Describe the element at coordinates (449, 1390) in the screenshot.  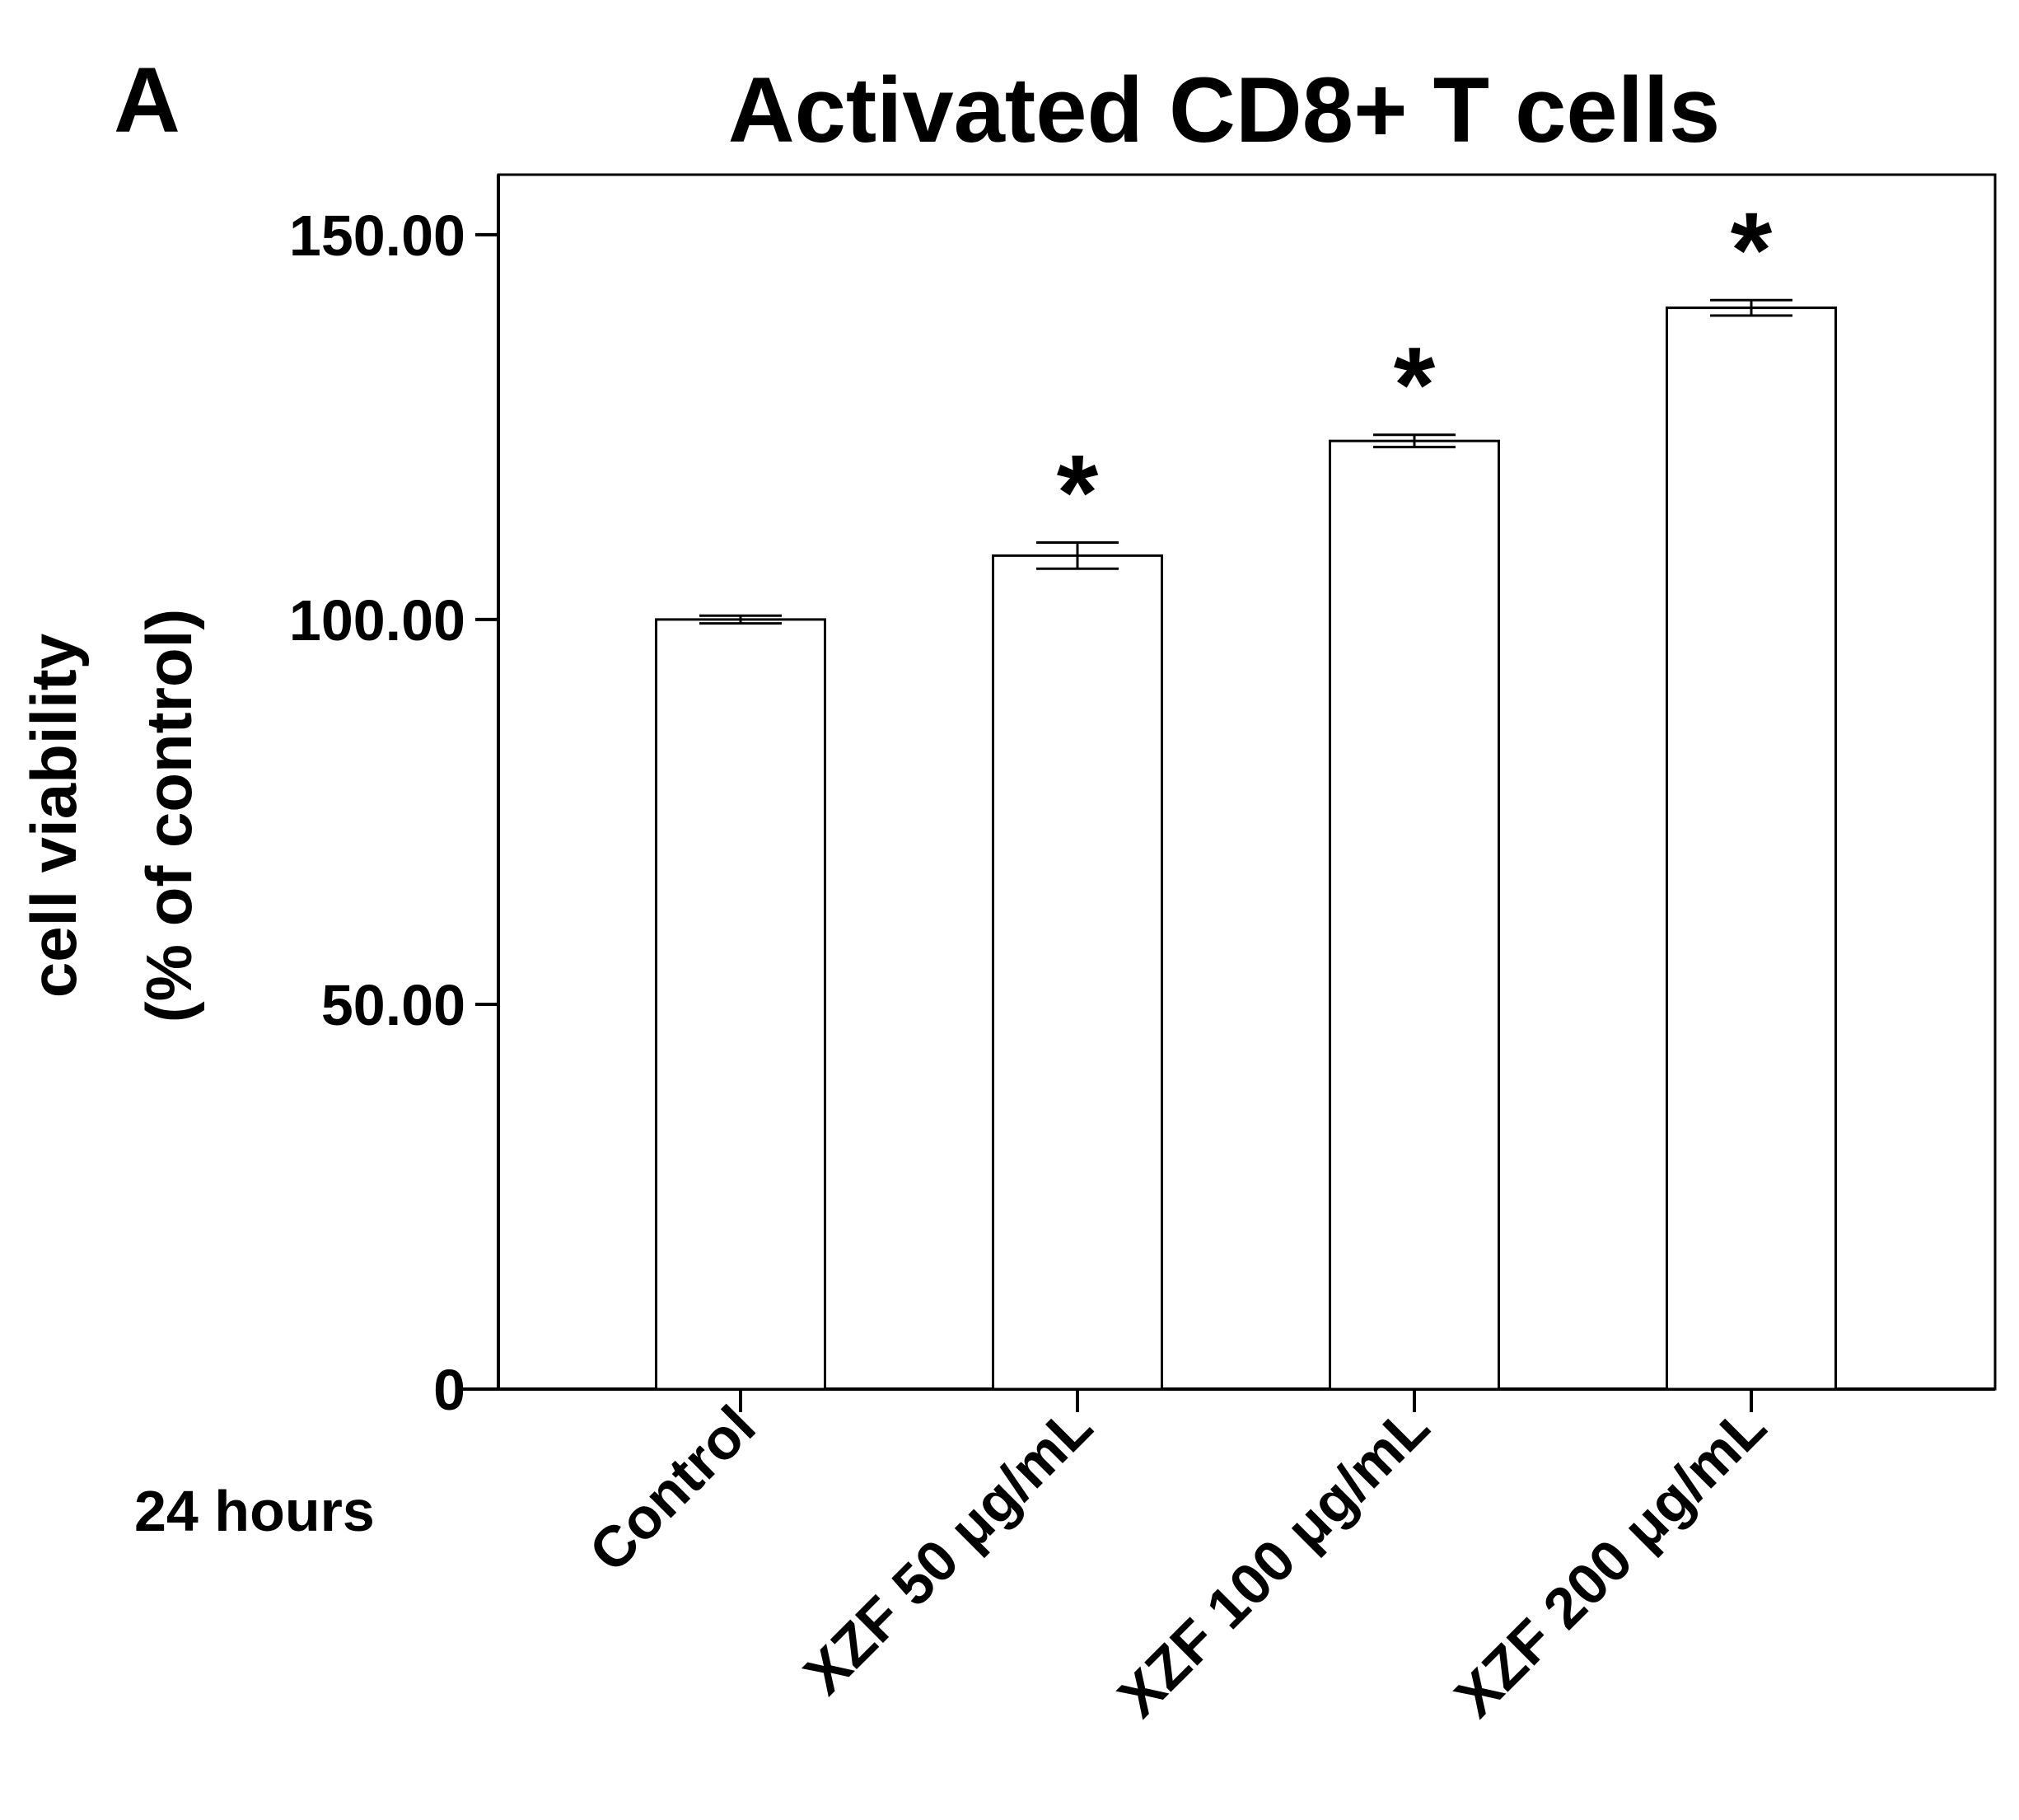
I see `y-tick-label: 0` at that location.